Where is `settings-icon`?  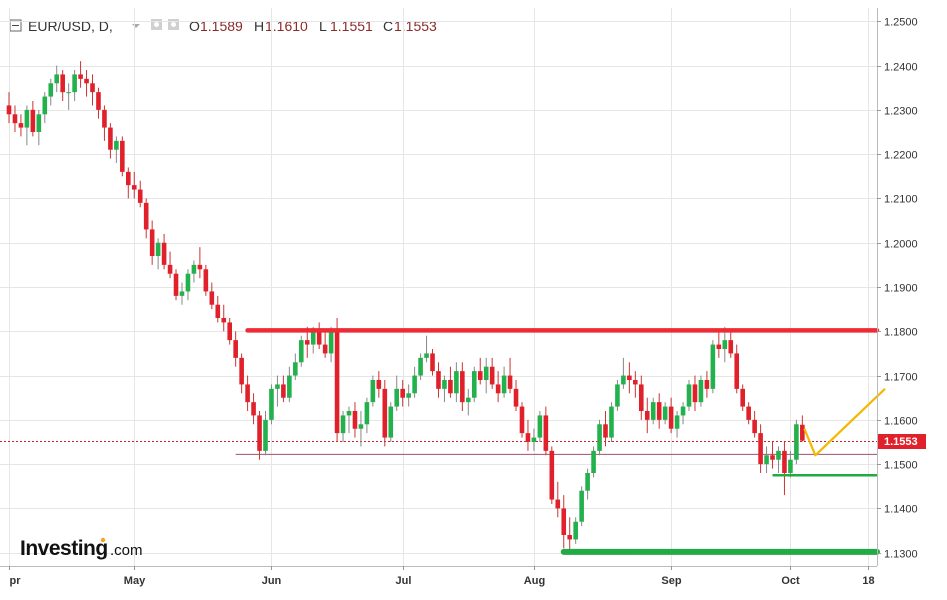 settings-icon is located at coordinates (156, 24).